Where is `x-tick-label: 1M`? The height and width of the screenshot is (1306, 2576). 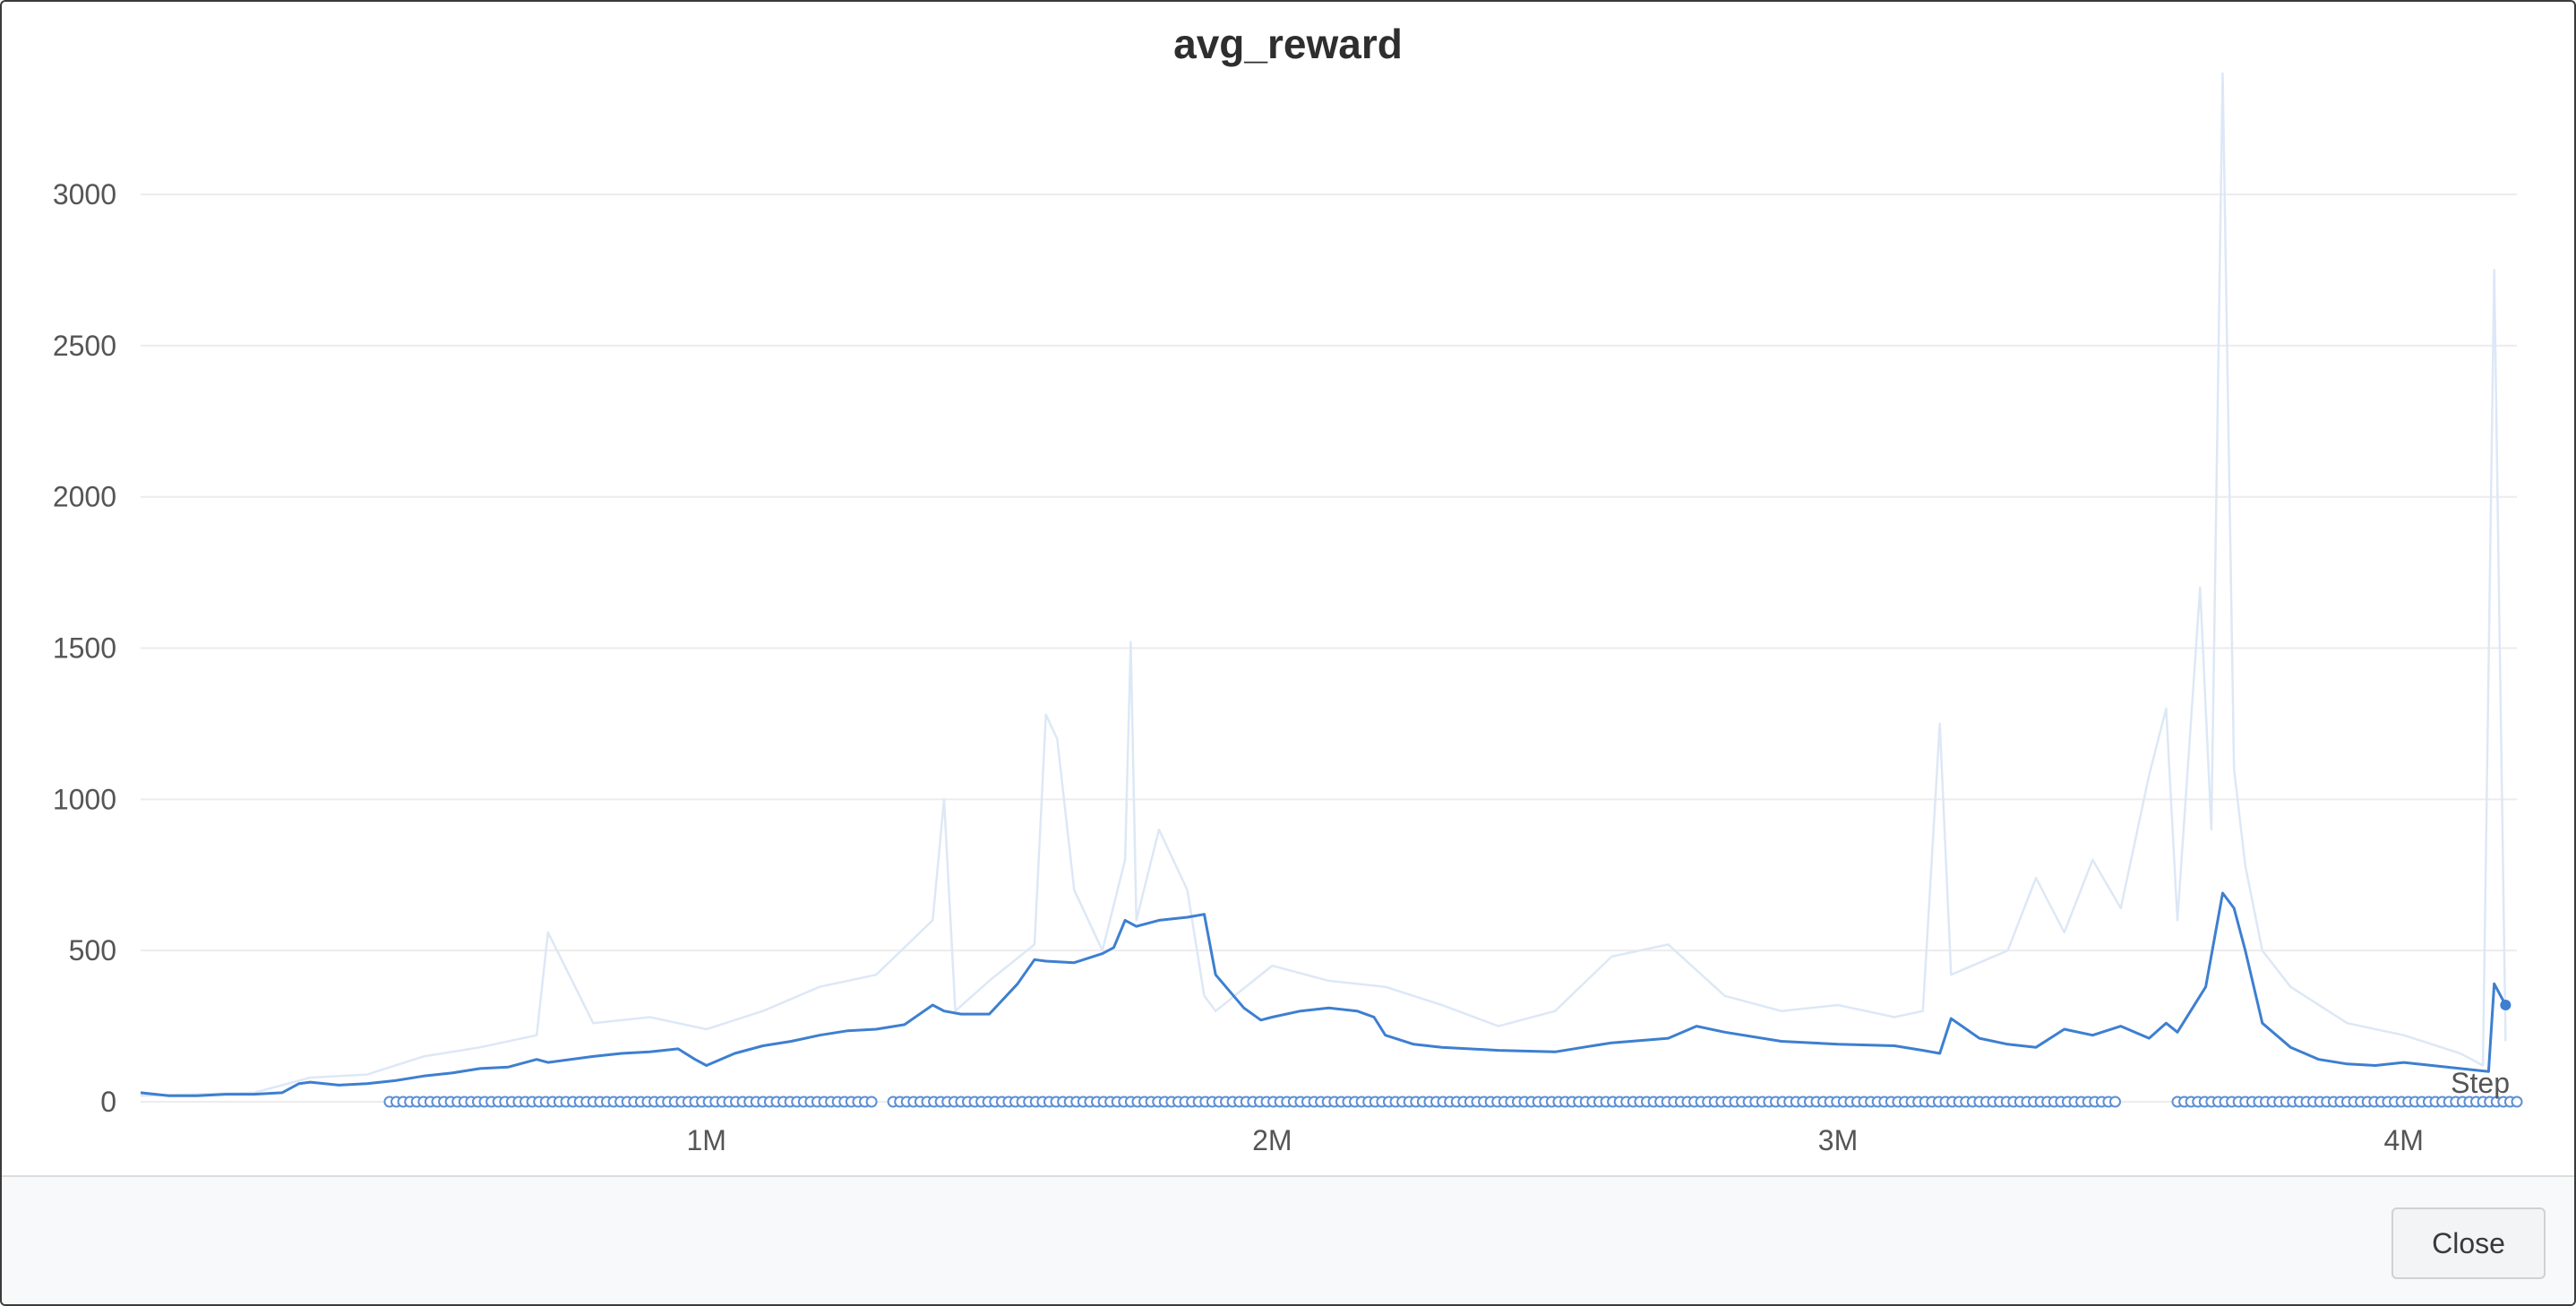
x-tick-label: 1M is located at coordinates (706, 1140).